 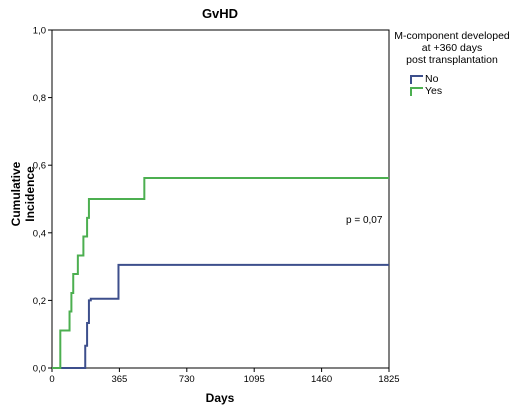 I want to click on x-tick-label: 0, so click(x=51, y=379).